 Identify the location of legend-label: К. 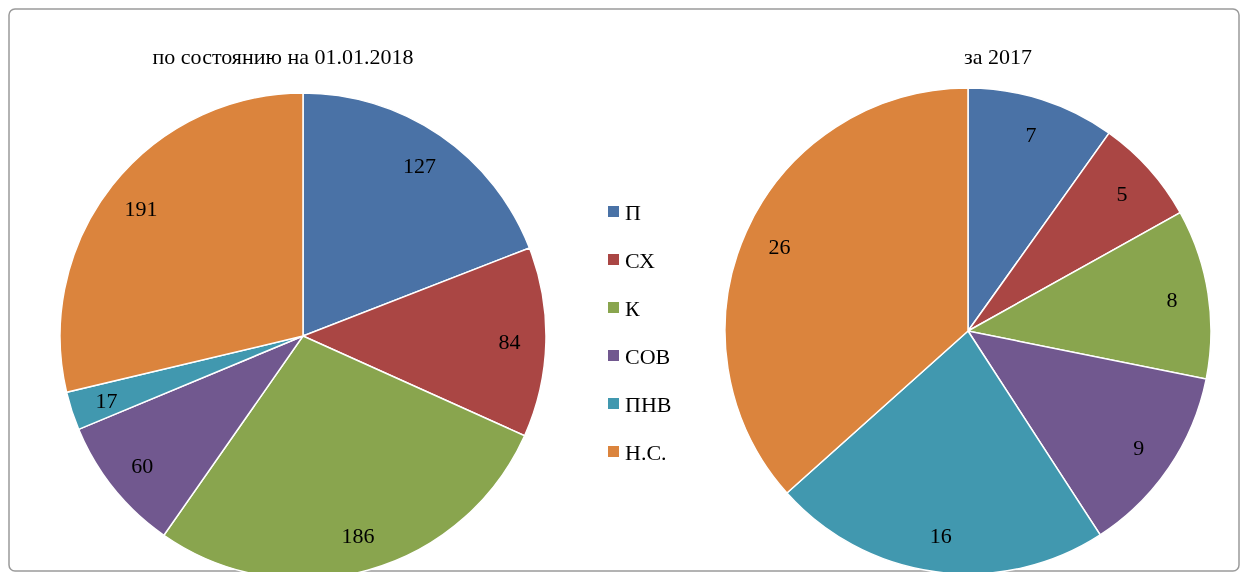
(632, 308).